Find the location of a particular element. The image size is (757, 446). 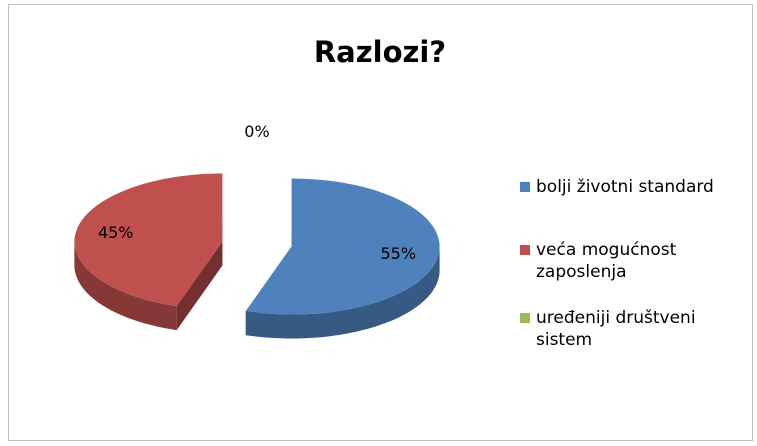

legend-label: bolji životni standard is located at coordinates (625, 187).